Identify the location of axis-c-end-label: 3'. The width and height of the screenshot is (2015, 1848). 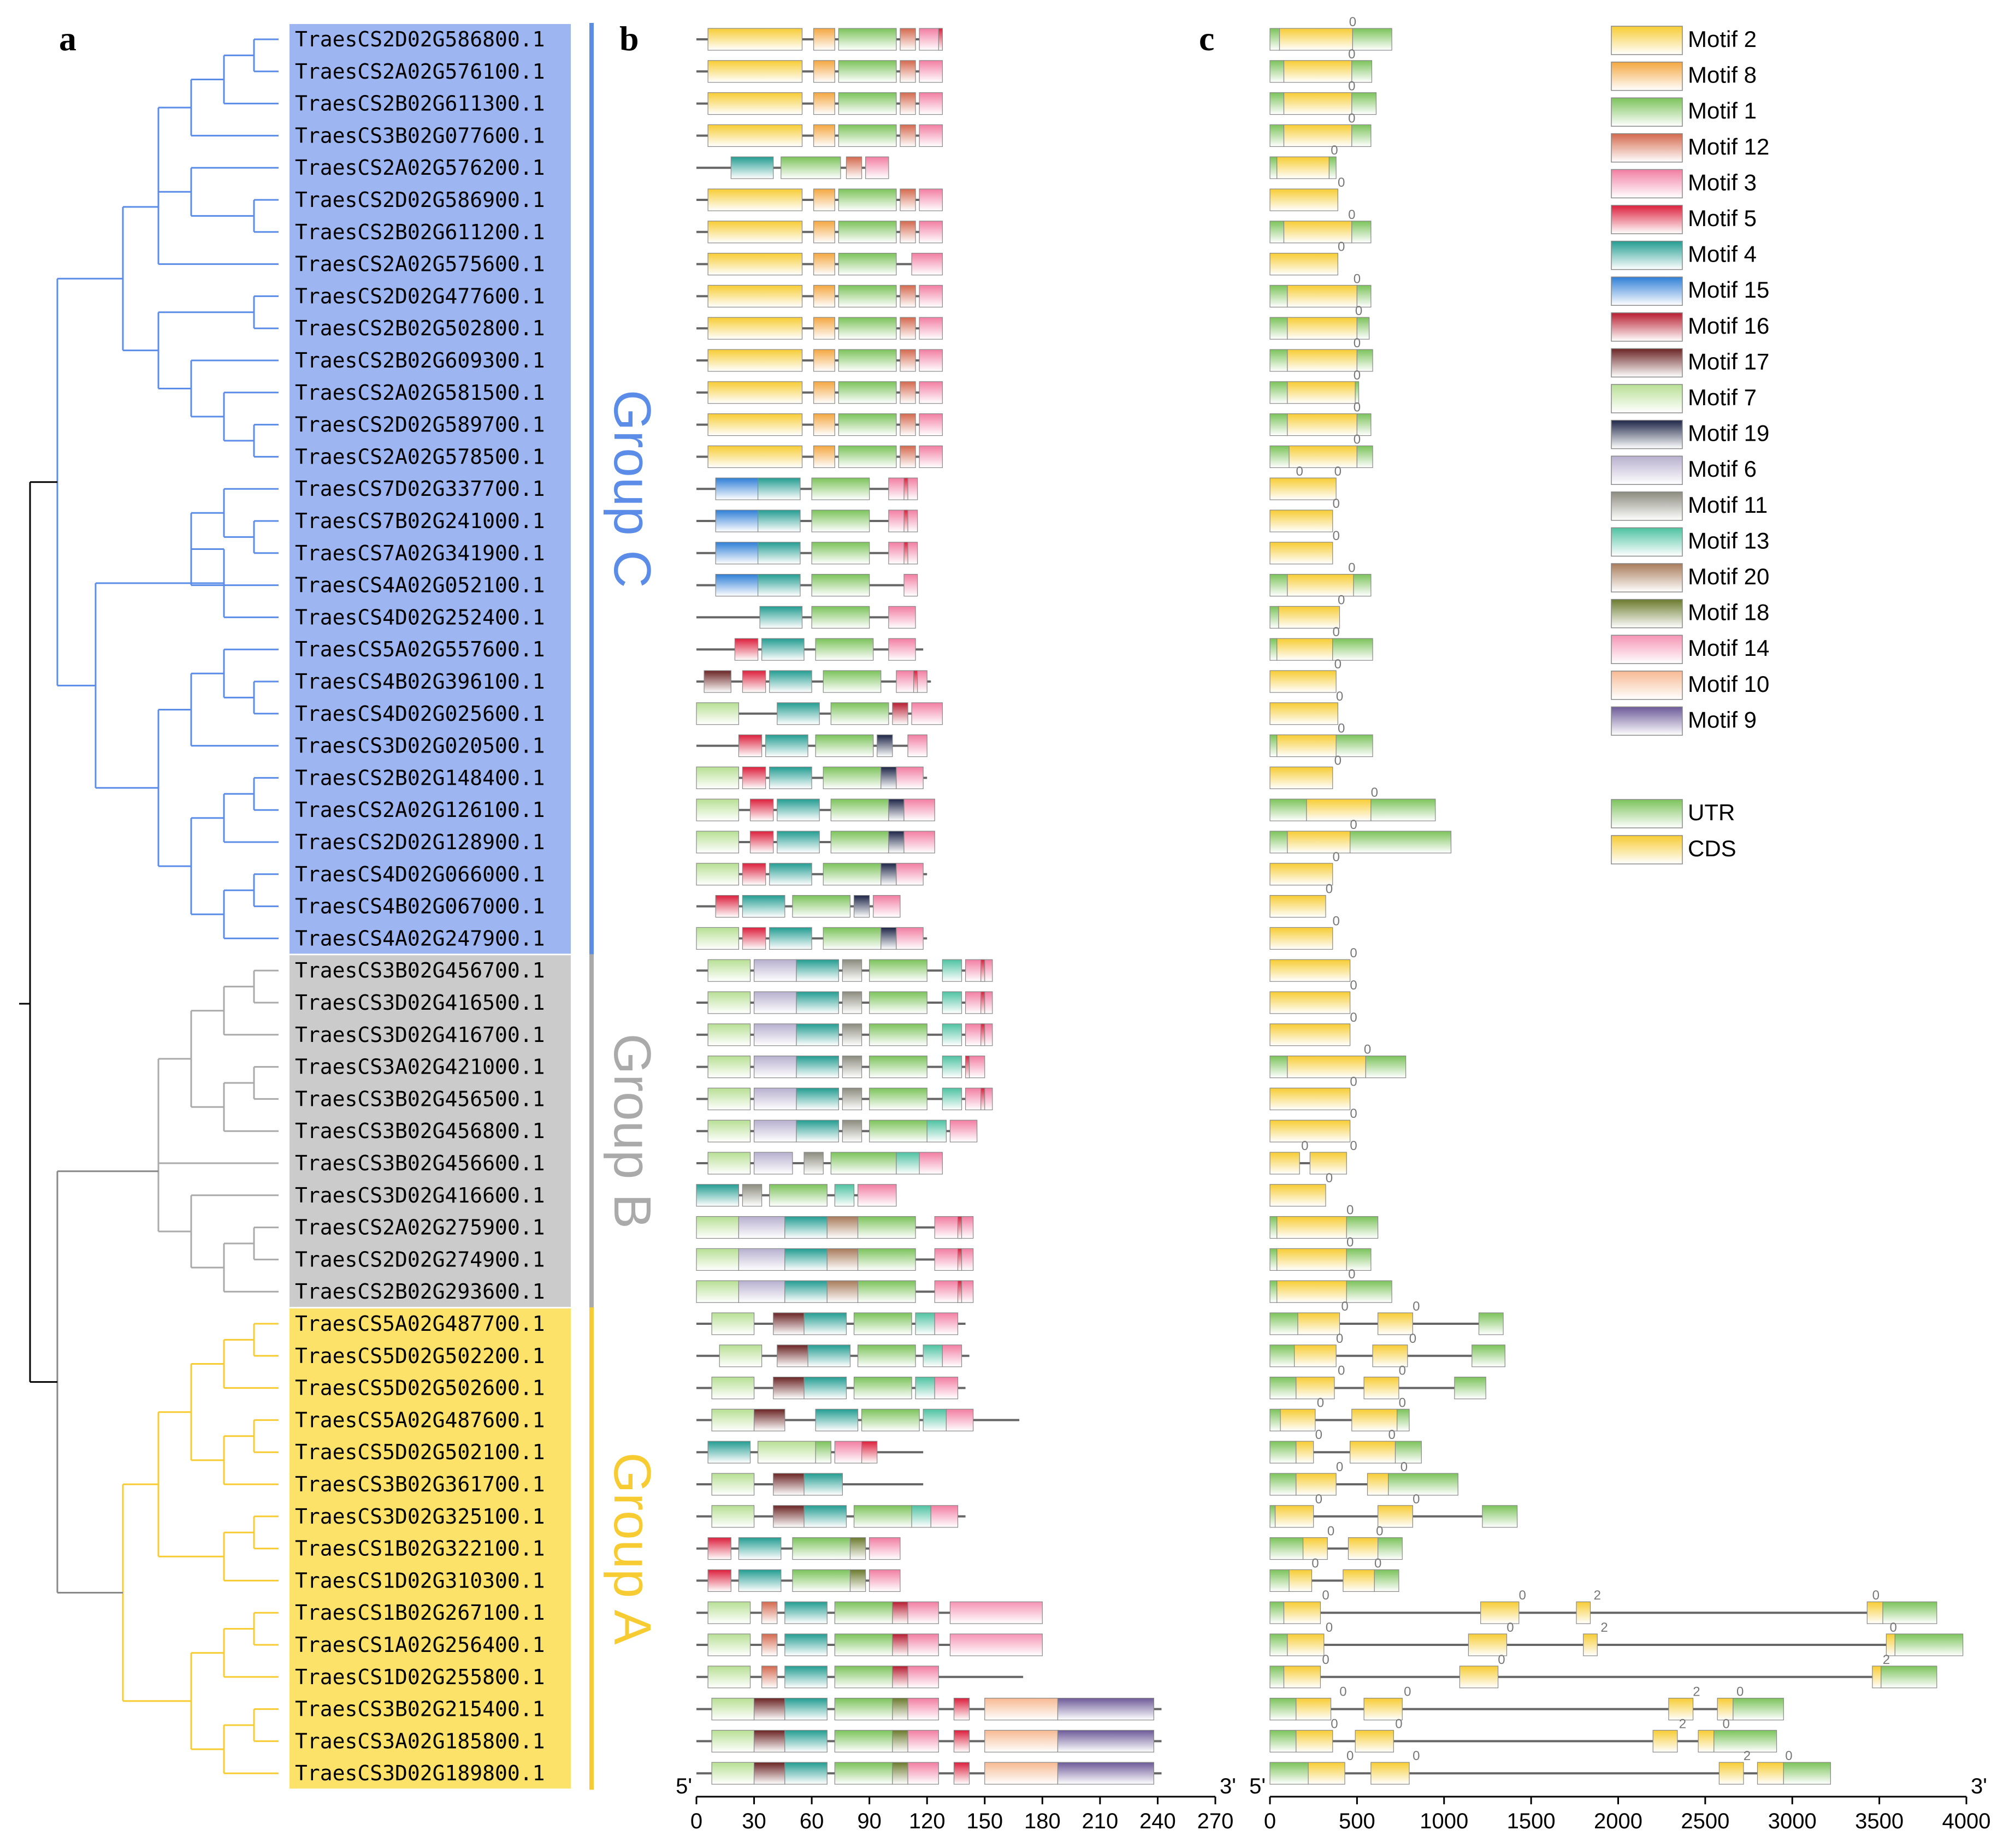
(1979, 1786).